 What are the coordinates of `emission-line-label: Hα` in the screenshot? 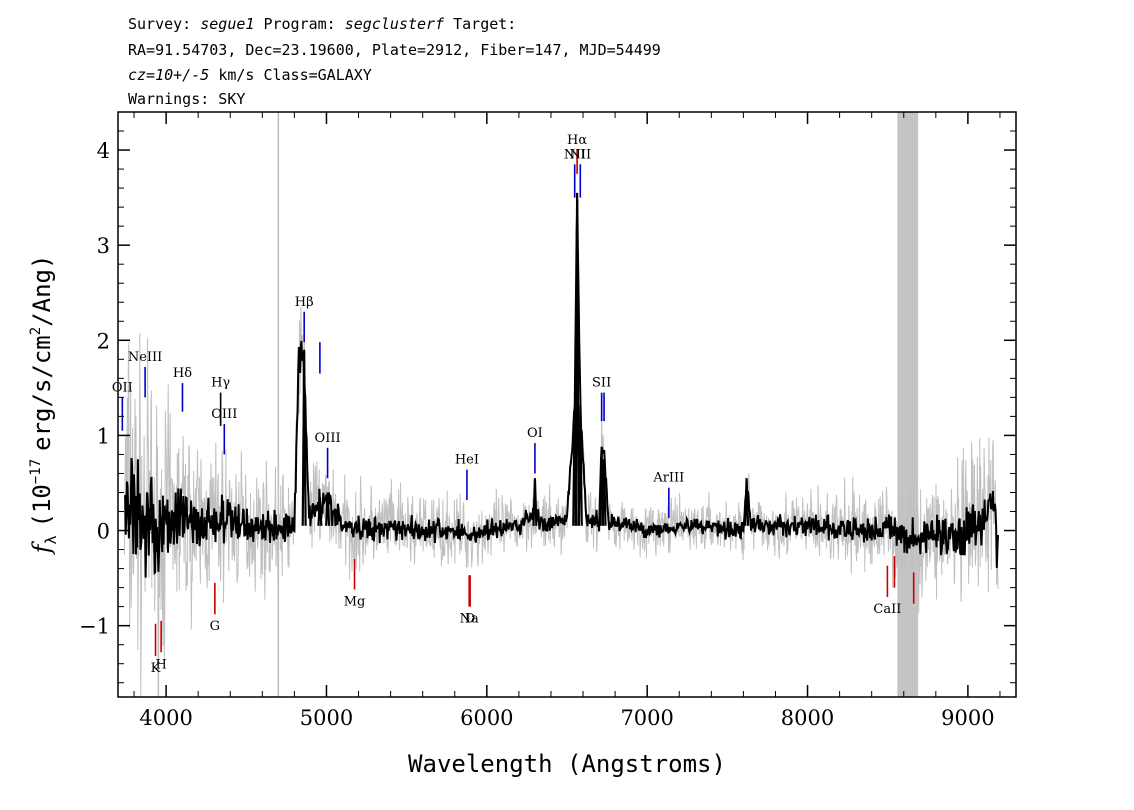 It's located at (577, 140).